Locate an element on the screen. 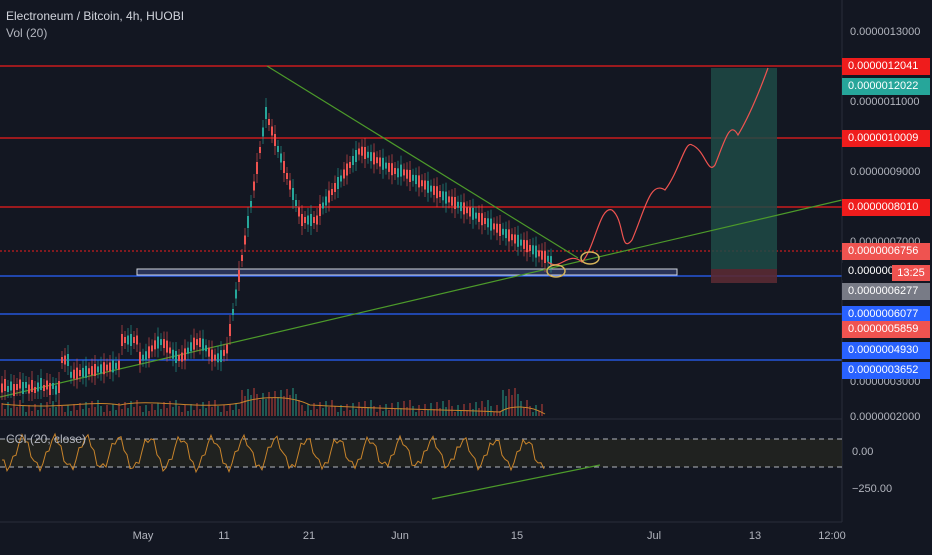 The image size is (932, 555). volume-indicator-label: Vol (20) is located at coordinates (27, 33).